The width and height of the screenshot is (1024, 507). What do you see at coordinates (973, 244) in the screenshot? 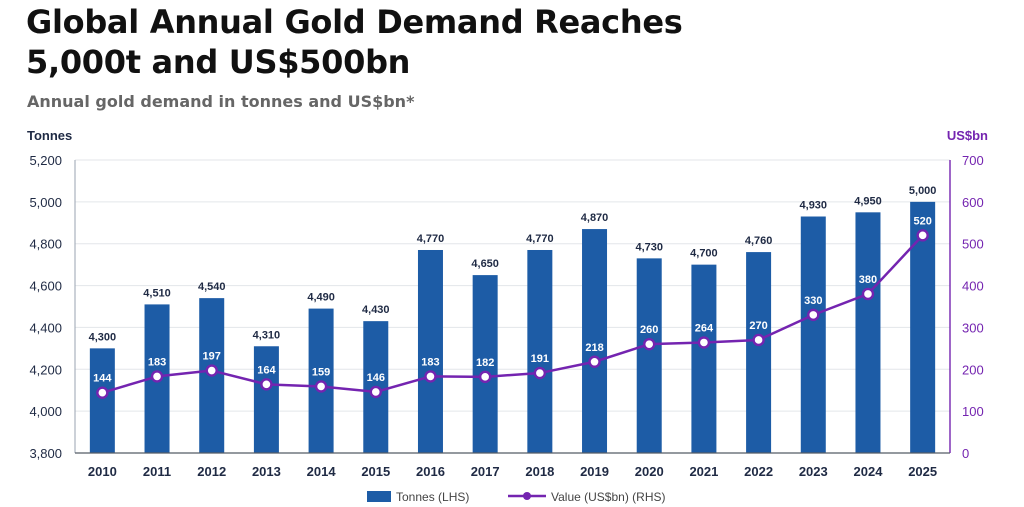
I see `right-axis-tick-label: 500` at bounding box center [973, 244].